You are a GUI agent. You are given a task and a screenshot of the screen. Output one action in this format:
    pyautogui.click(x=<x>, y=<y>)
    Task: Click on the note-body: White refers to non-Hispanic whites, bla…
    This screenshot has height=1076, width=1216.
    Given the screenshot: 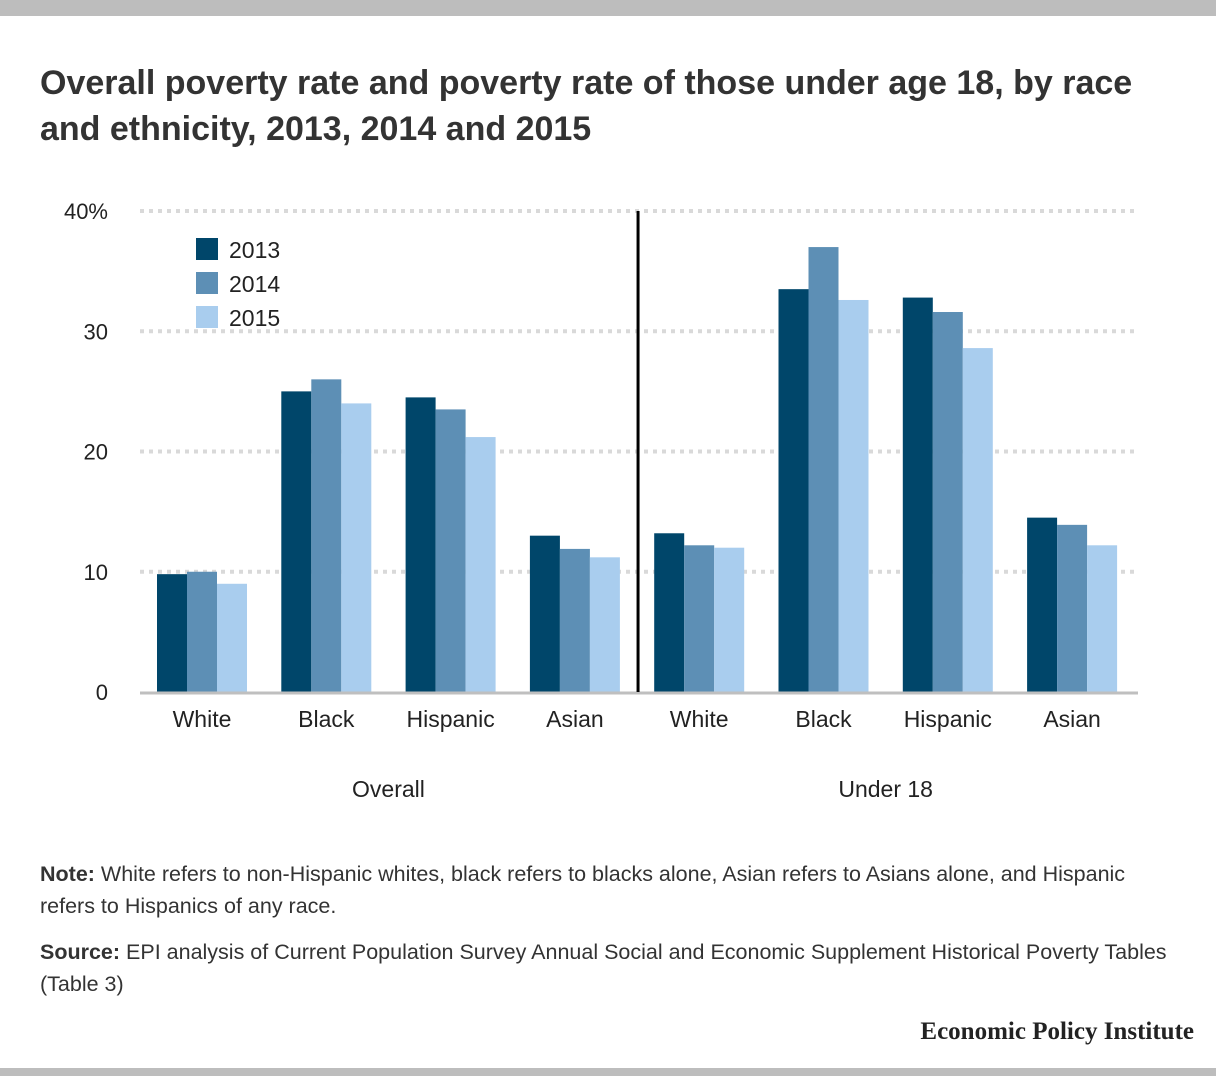 What is the action you would take?
    pyautogui.click(x=583, y=890)
    